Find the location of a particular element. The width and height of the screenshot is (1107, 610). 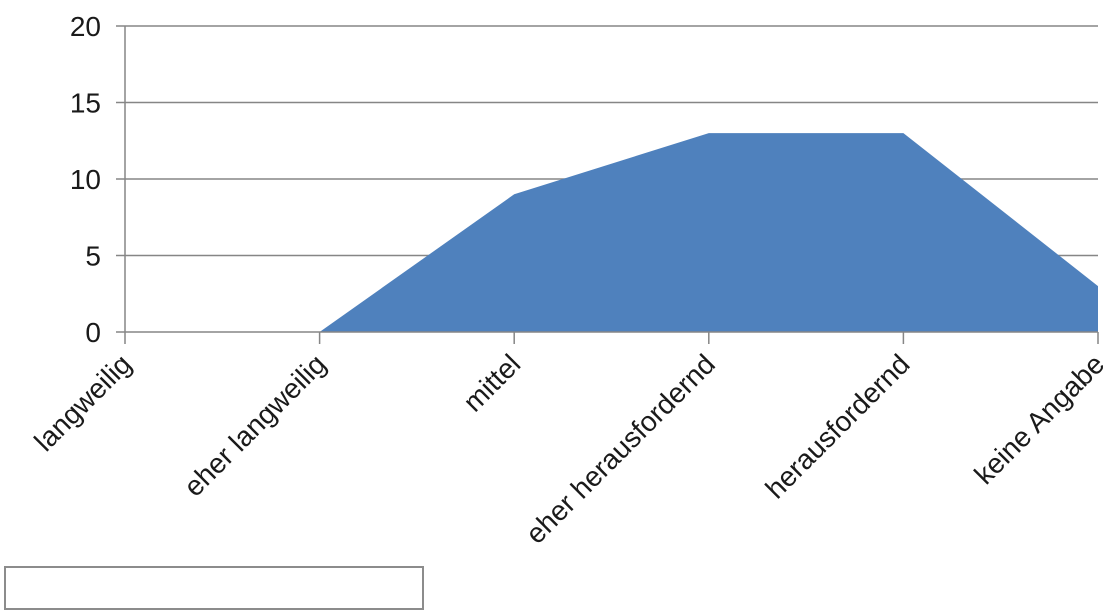

x-tick-label-2: mittel is located at coordinates (491, 382).